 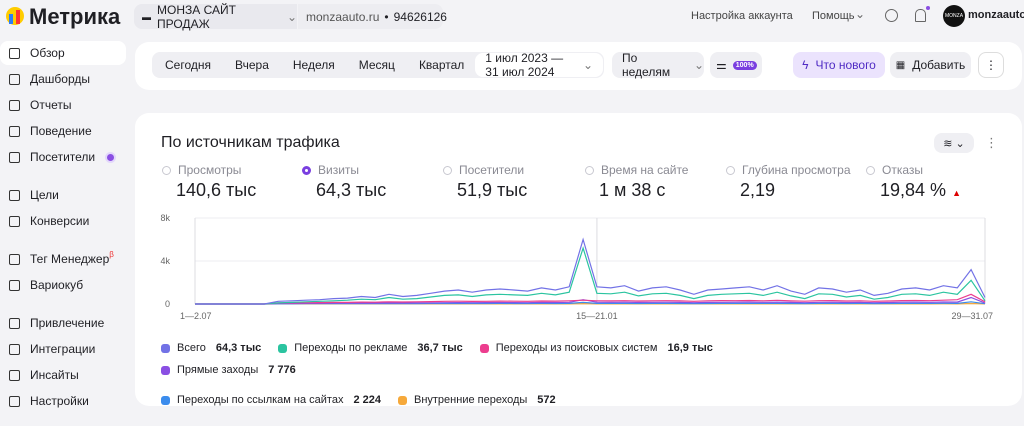 What do you see at coordinates (524, 65) in the screenshot?
I see `date-range: 1 июл 2023 — 31 июл 2024` at bounding box center [524, 65].